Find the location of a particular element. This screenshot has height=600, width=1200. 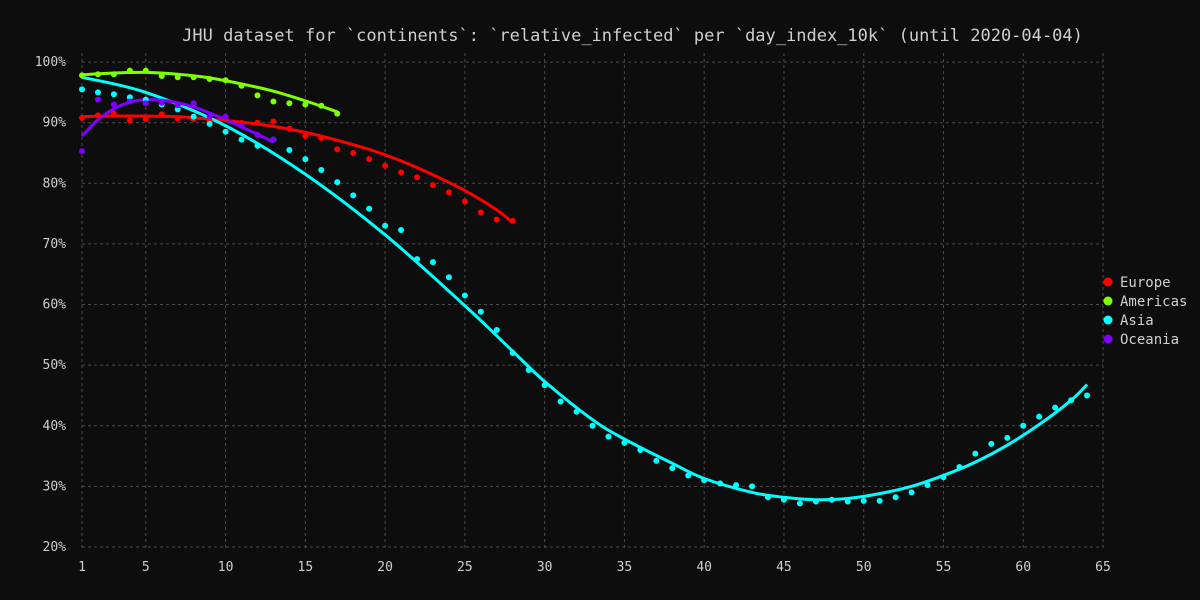

y-tick-label: 70% is located at coordinates (55, 244).